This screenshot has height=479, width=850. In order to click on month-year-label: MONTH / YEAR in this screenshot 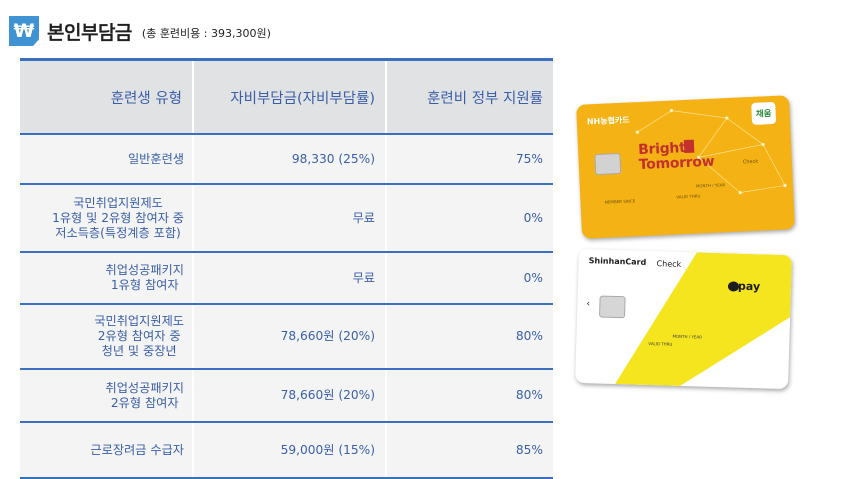, I will do `click(687, 336)`.